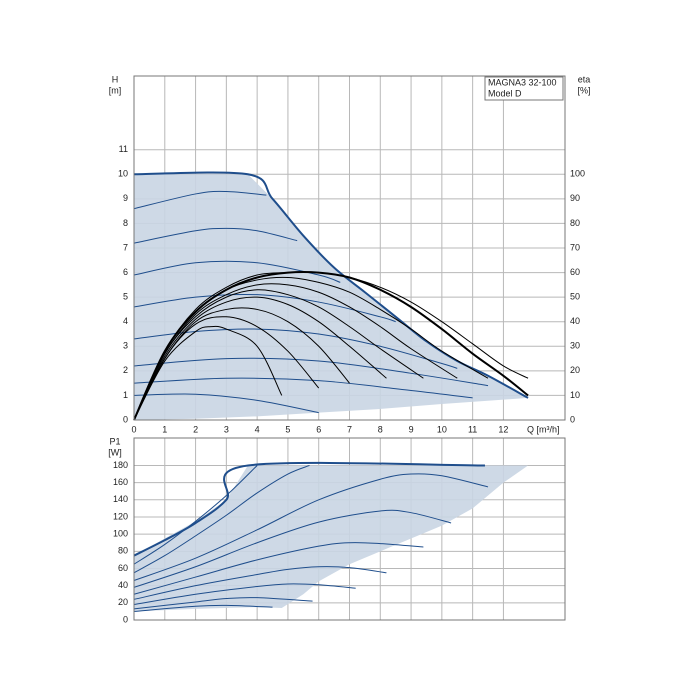  I want to click on y2-axis-unit: [%], so click(583, 90).